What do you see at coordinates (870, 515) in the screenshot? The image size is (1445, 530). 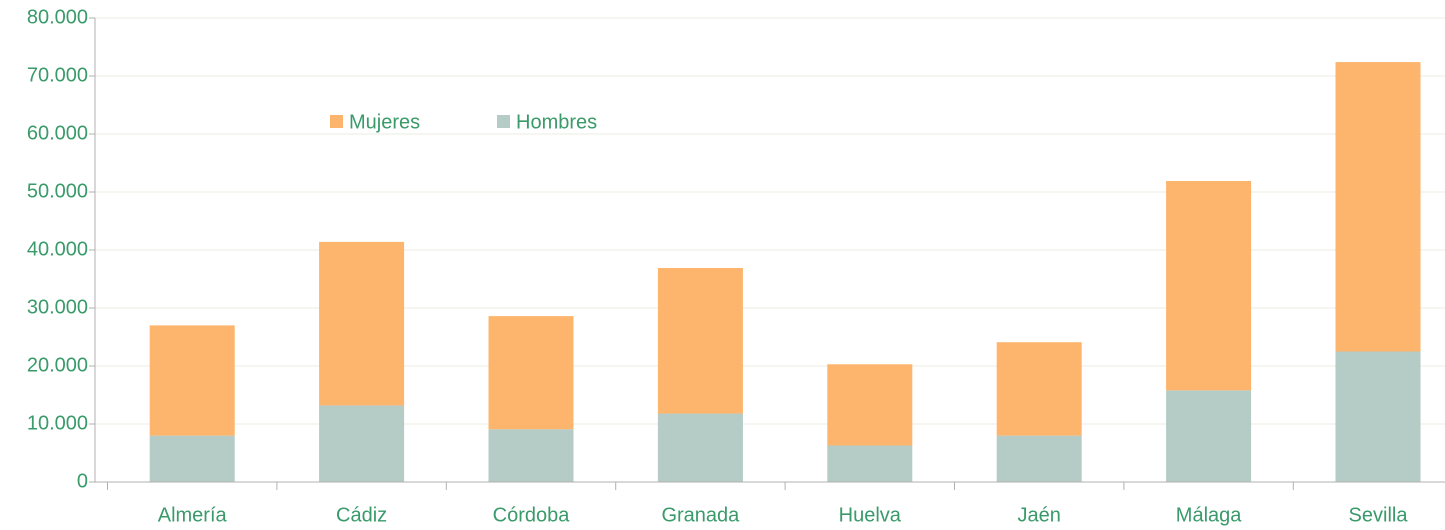 I see `x-tick-label: Huelva` at bounding box center [870, 515].